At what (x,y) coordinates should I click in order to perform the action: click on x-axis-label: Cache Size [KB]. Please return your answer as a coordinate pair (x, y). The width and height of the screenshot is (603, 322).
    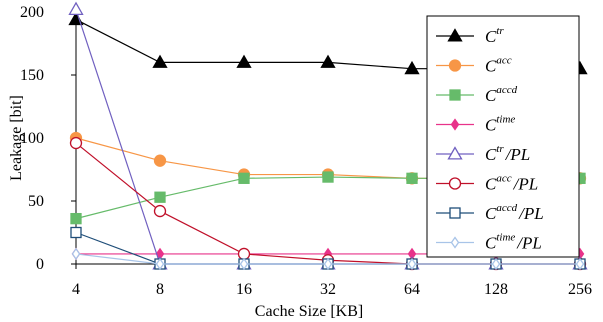
    Looking at the image, I should click on (309, 311).